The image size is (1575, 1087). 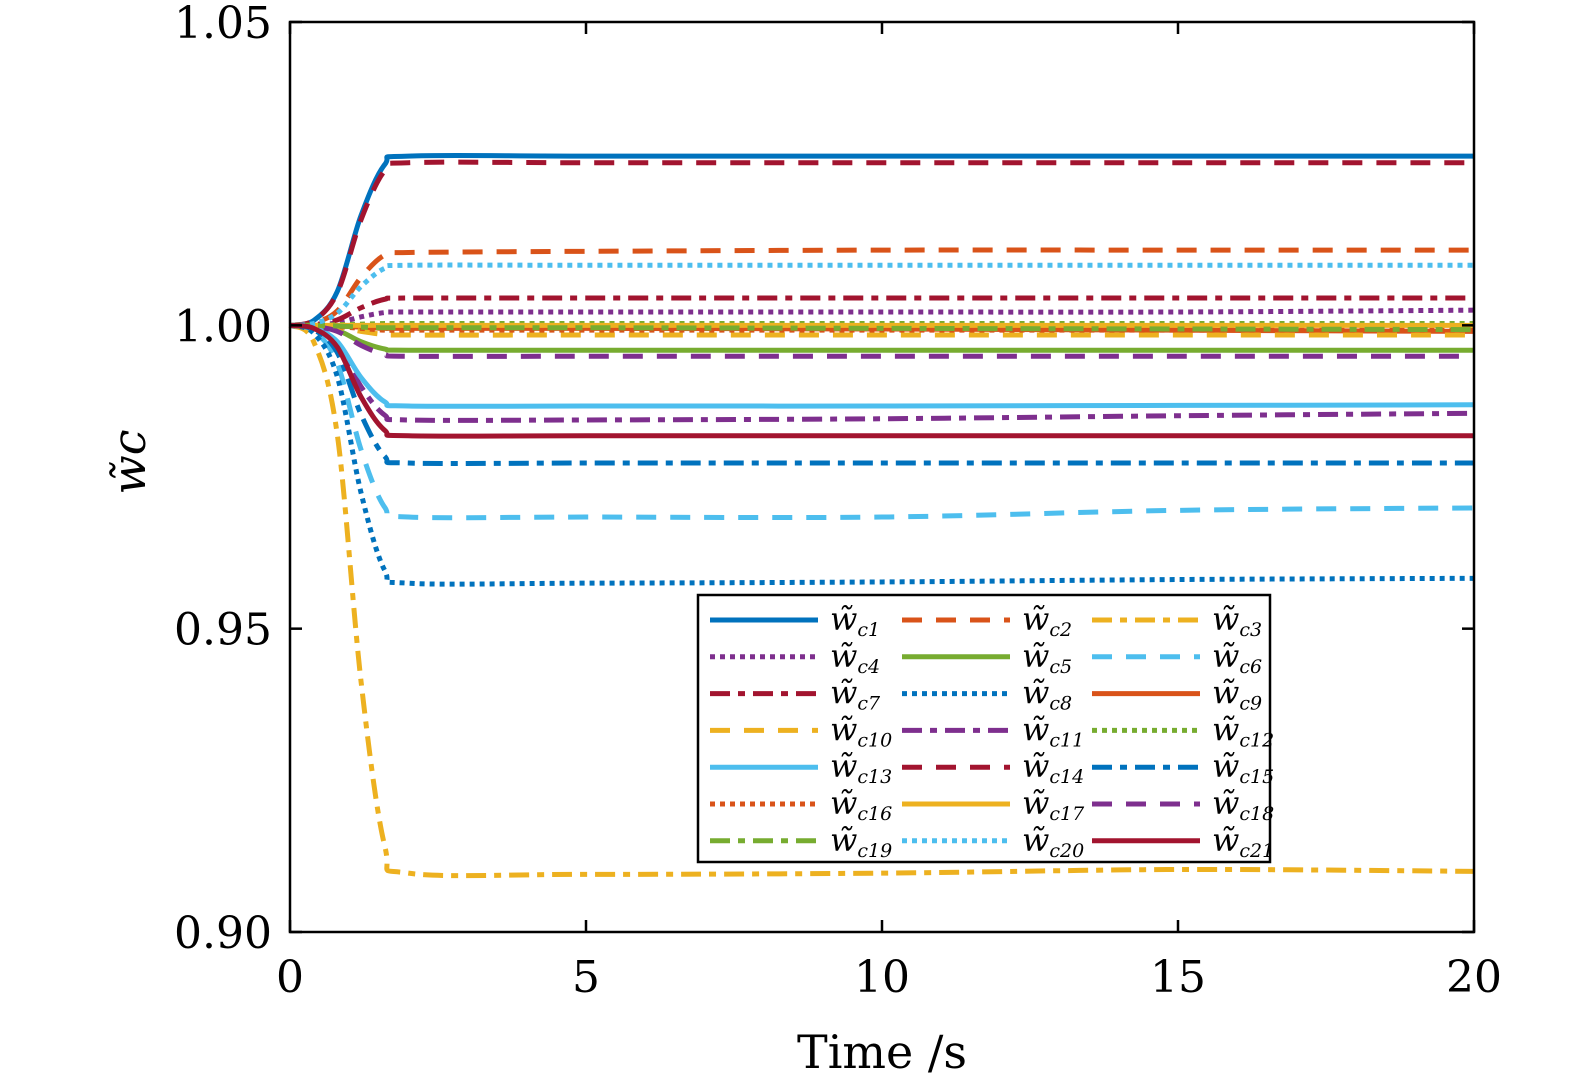 I want to click on series-line-c21, so click(x=881, y=380).